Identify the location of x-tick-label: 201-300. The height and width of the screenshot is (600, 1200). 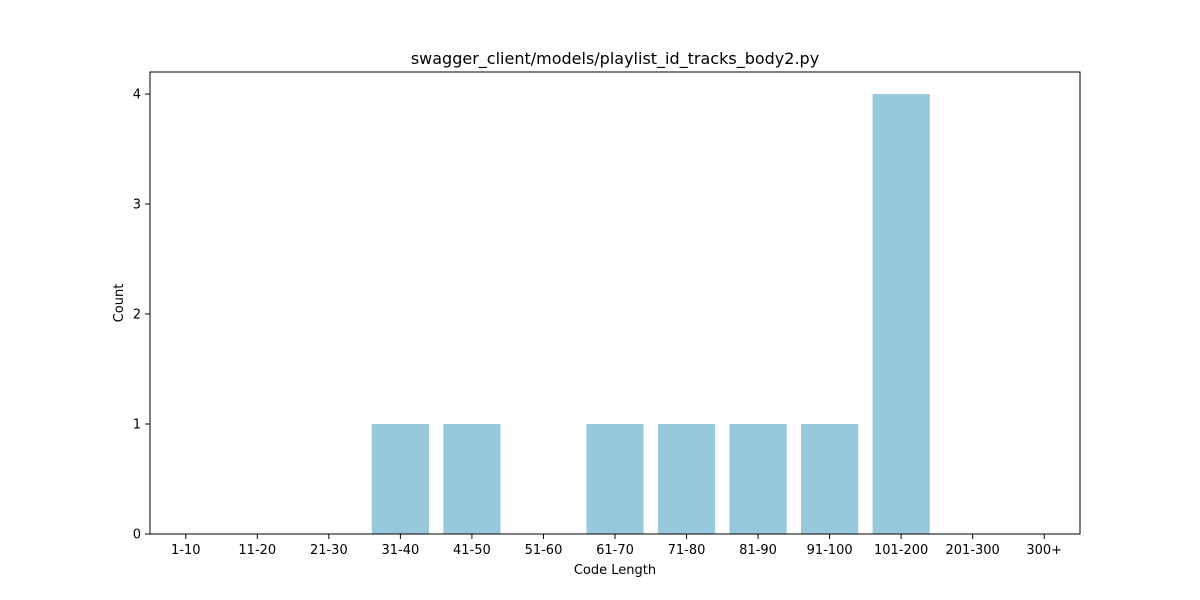
(973, 550).